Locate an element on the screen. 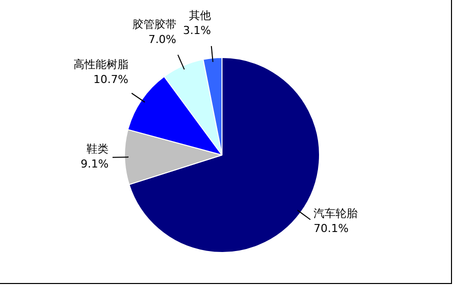 The image size is (456, 289). data-label: 70.1% is located at coordinates (331, 228).